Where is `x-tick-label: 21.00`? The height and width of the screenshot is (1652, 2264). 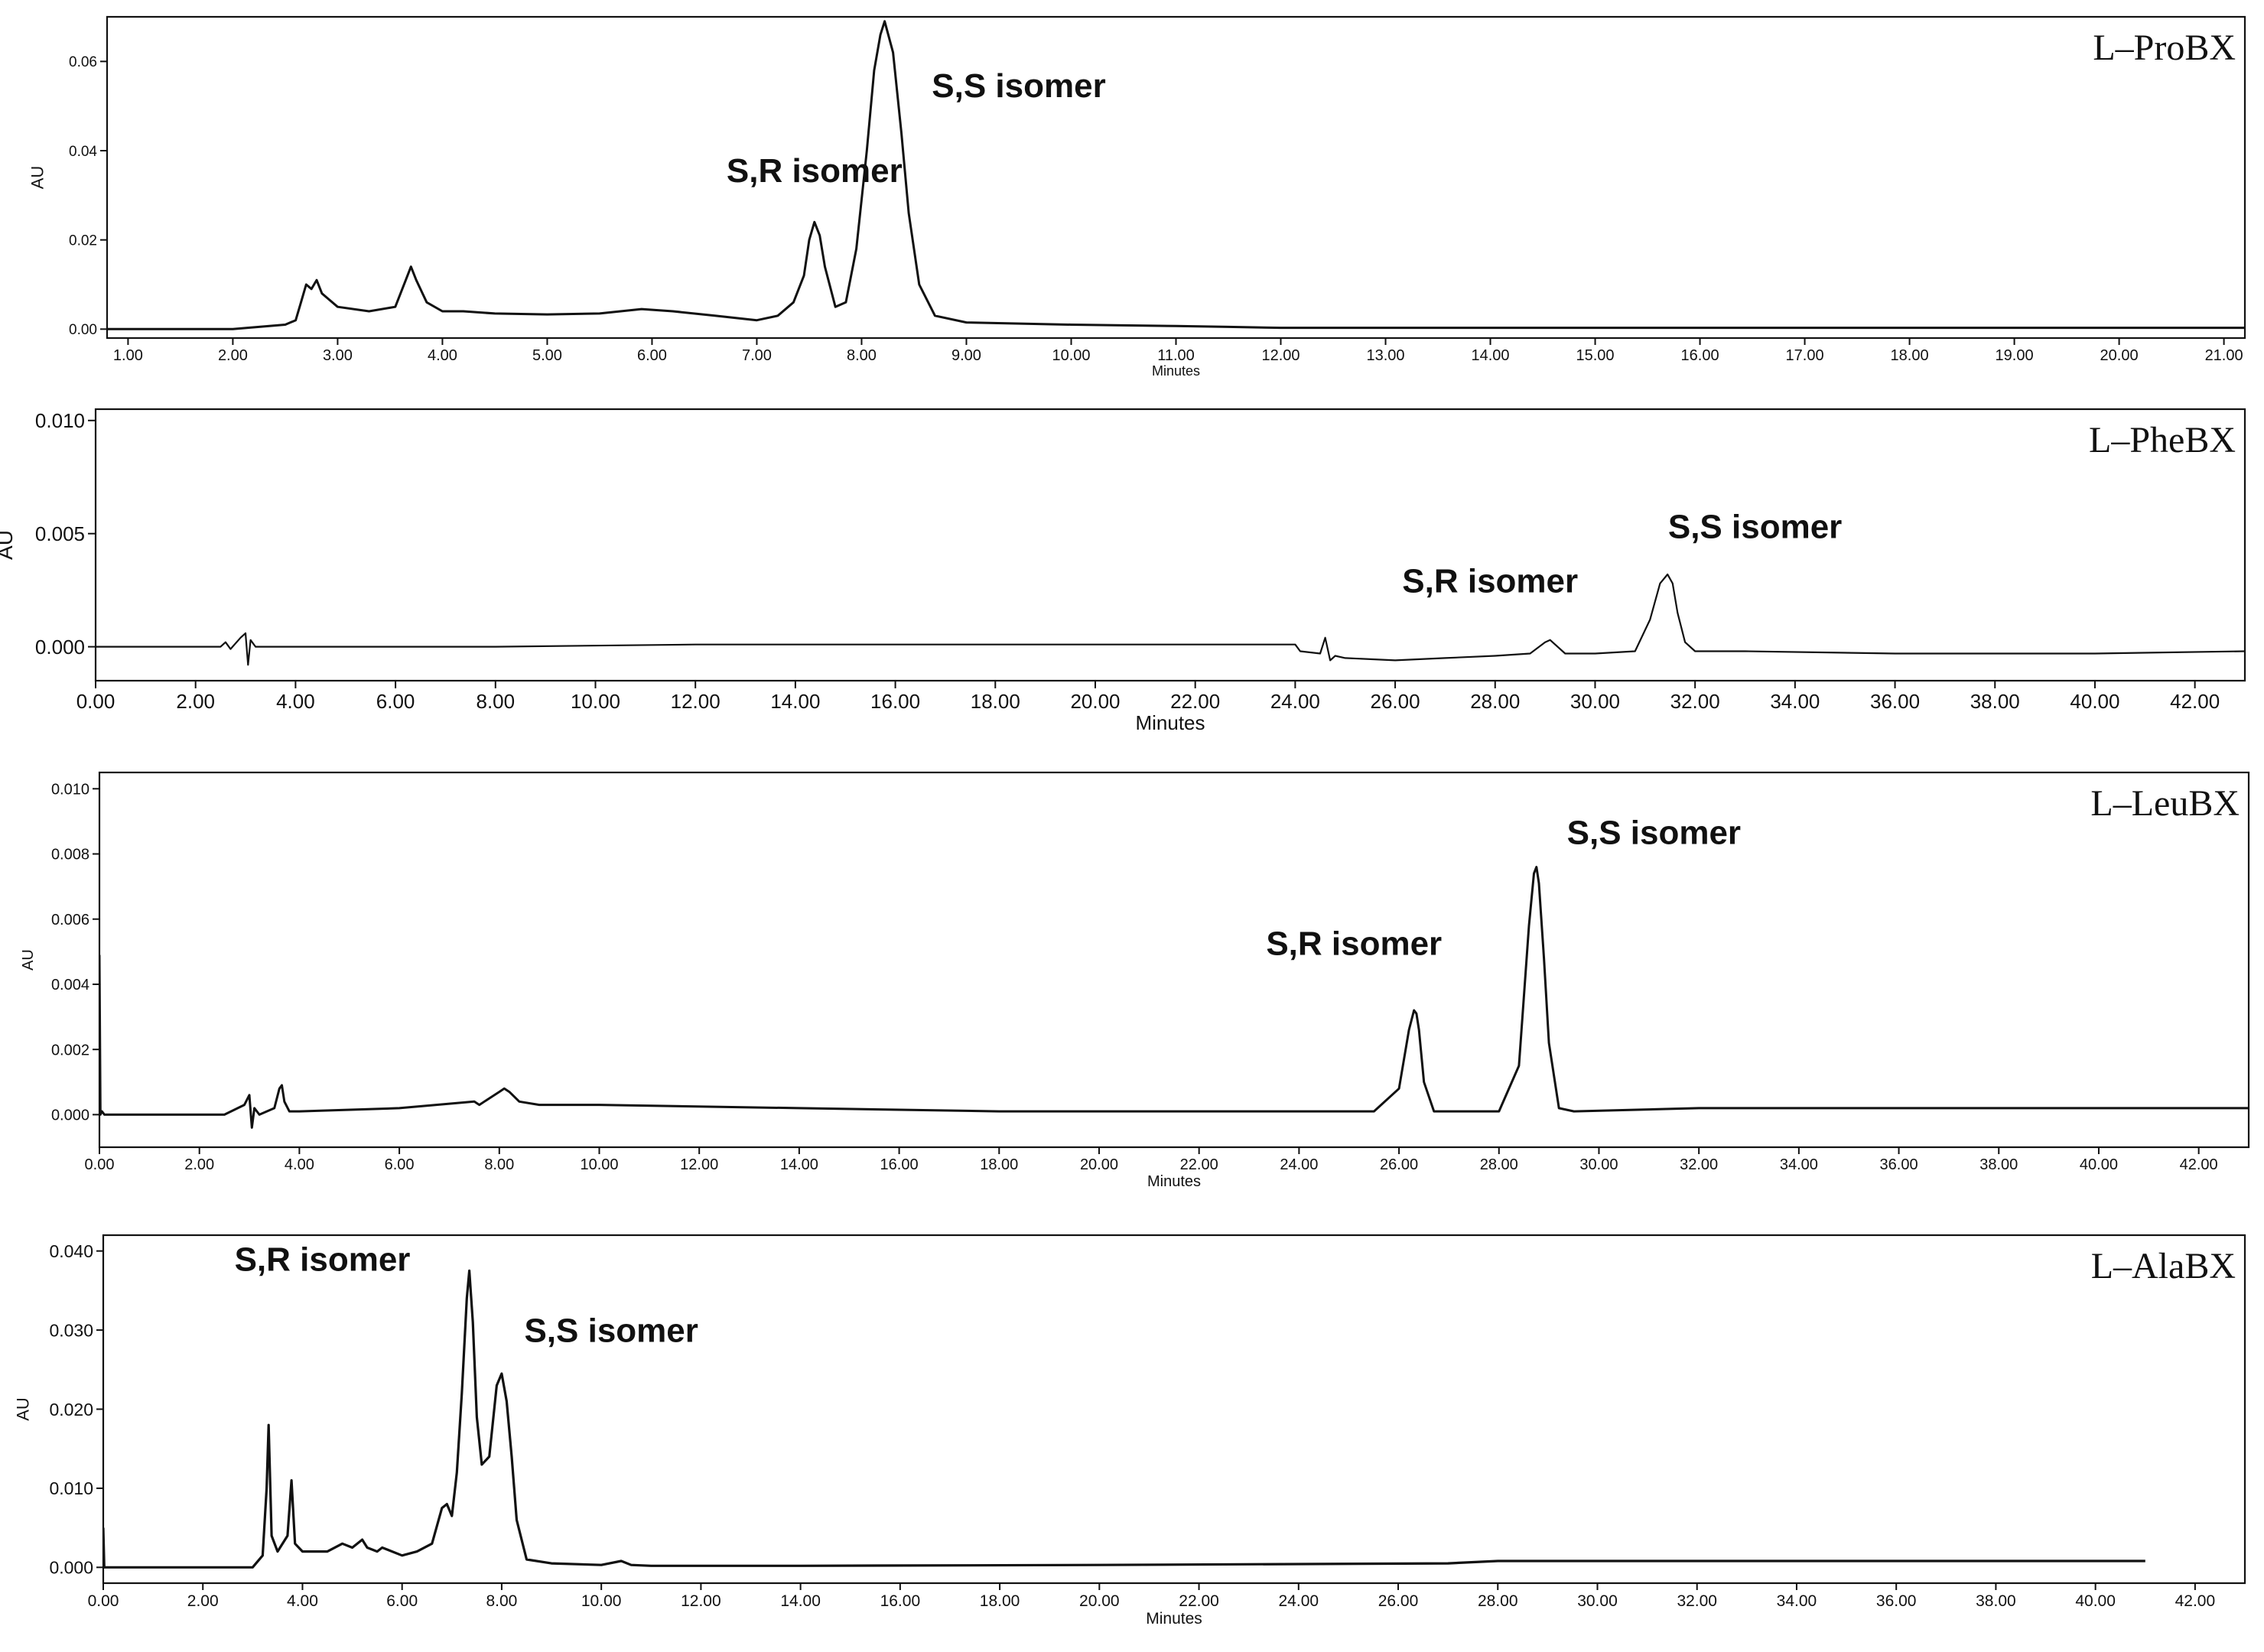 x-tick-label: 21.00 is located at coordinates (2224, 355).